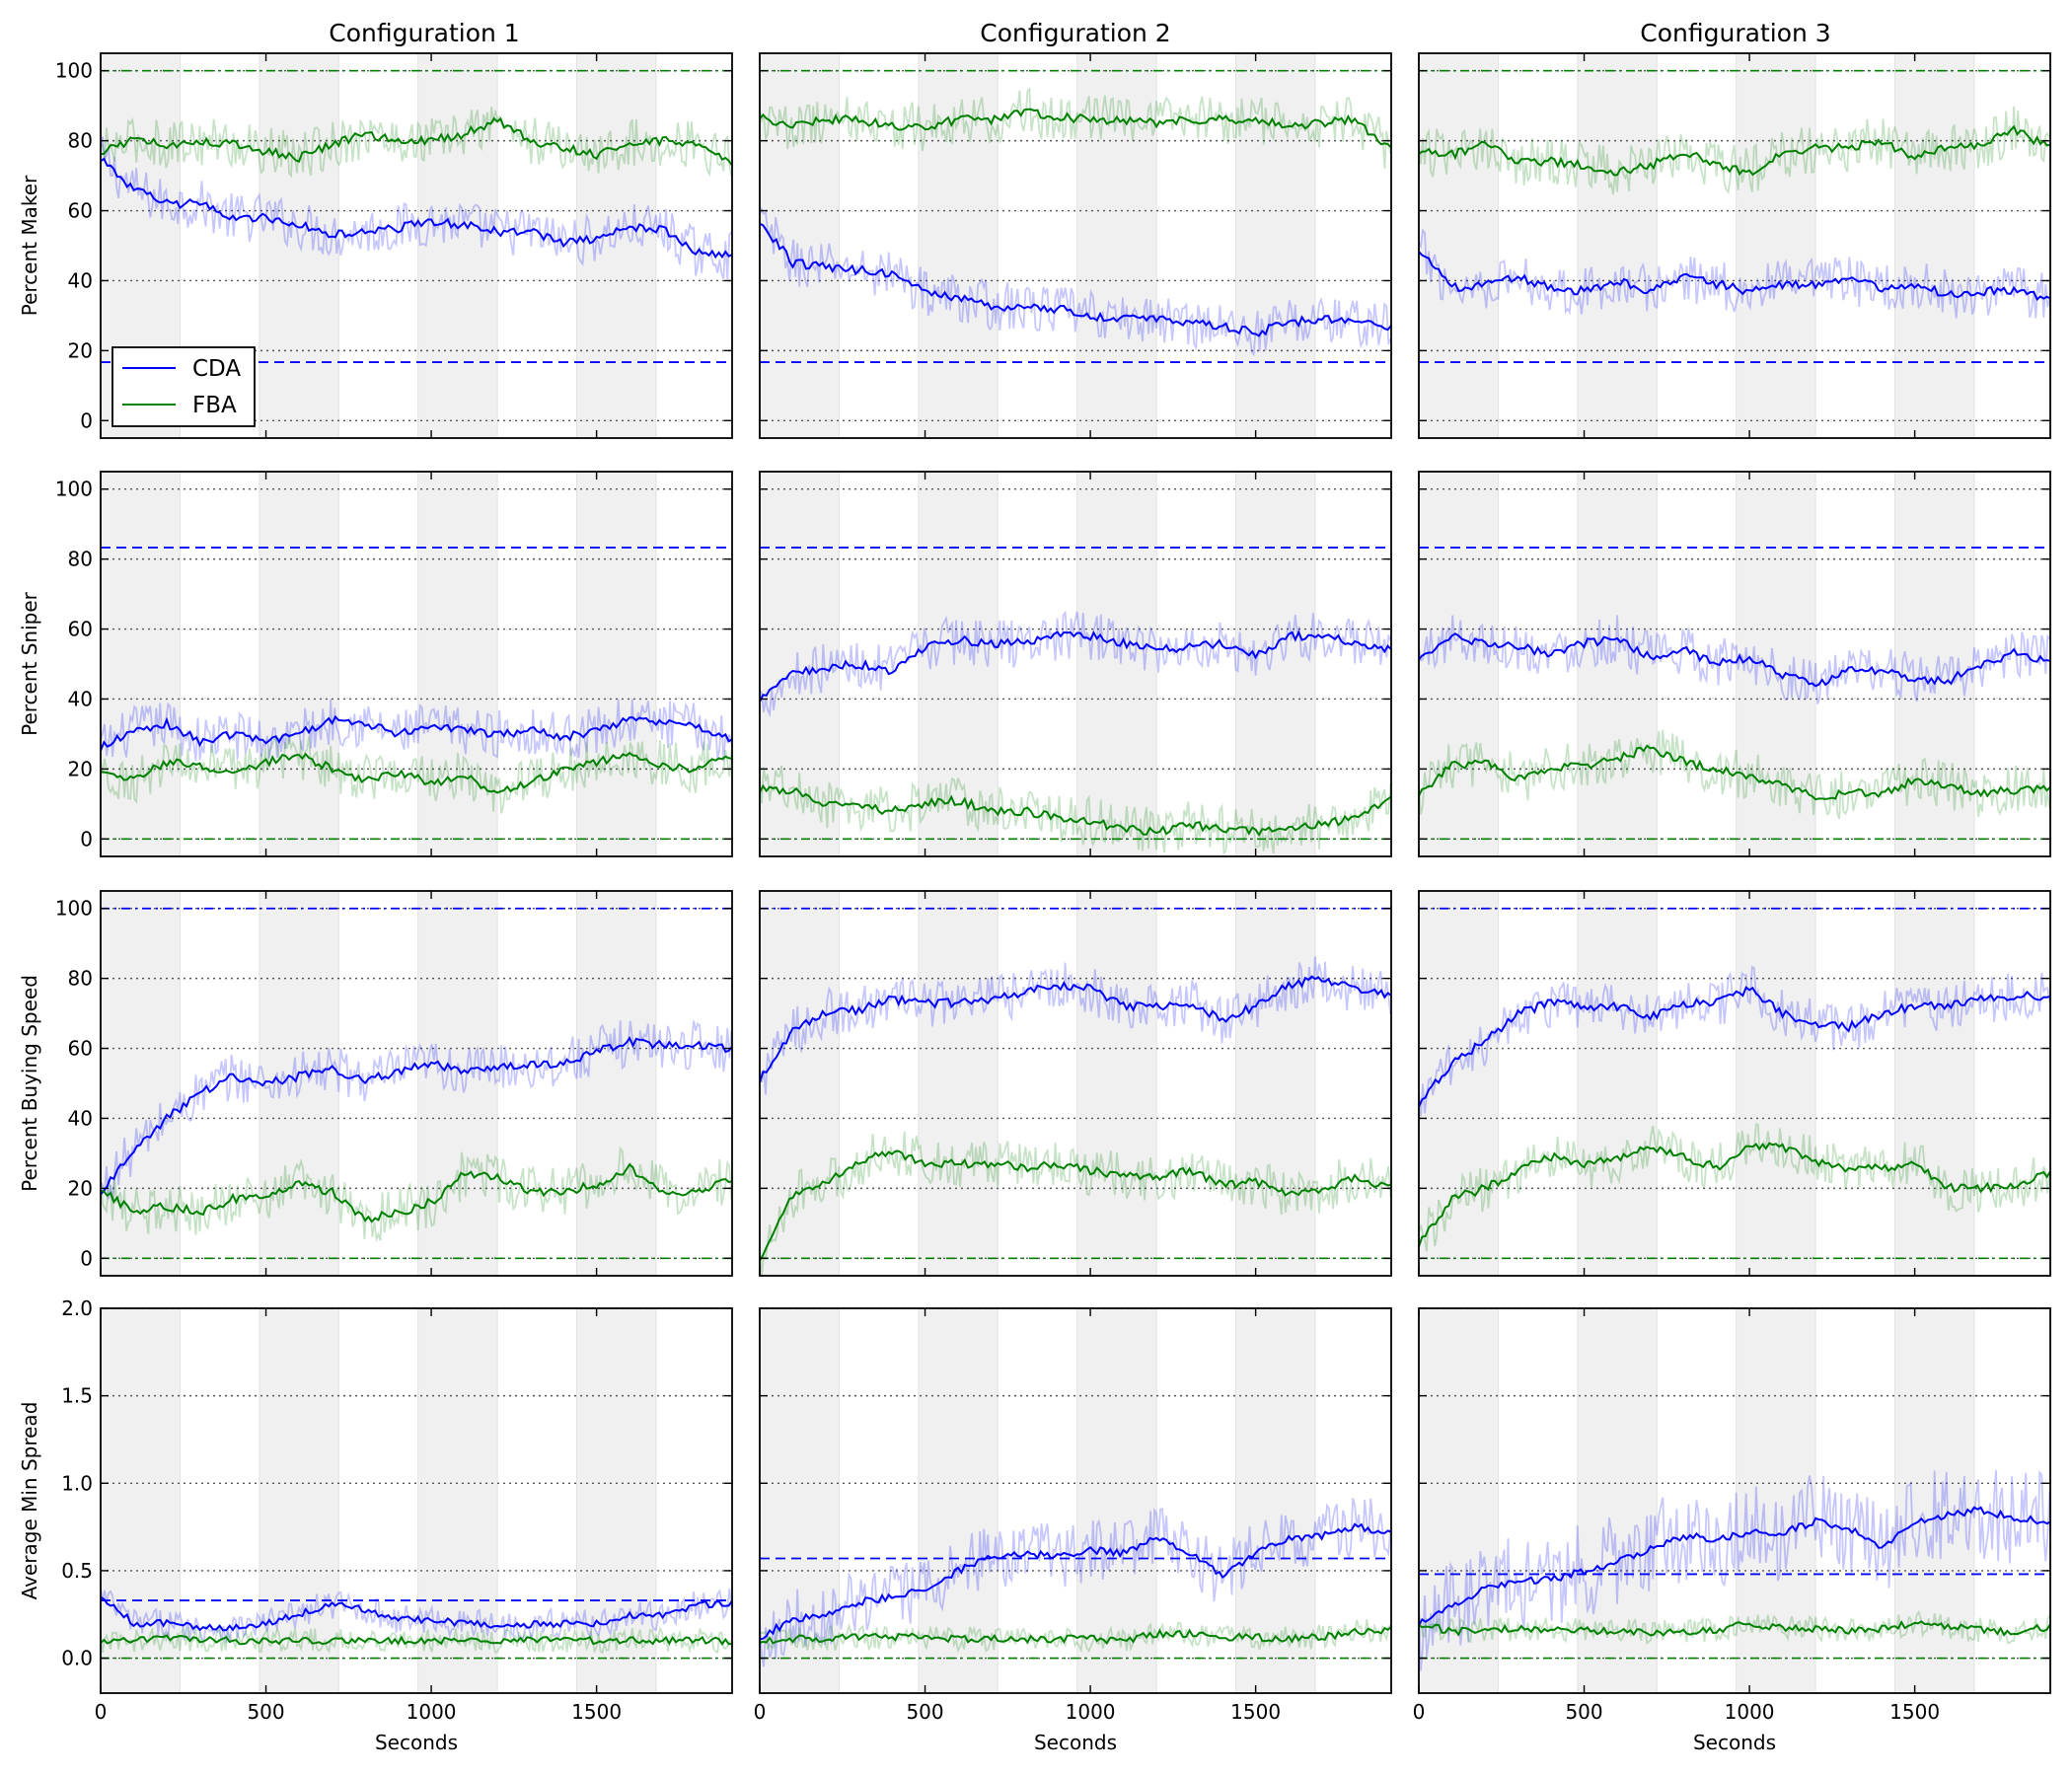  I want to click on panel-r1-c1: 0 20 40 60 80 100, so click(394, 246).